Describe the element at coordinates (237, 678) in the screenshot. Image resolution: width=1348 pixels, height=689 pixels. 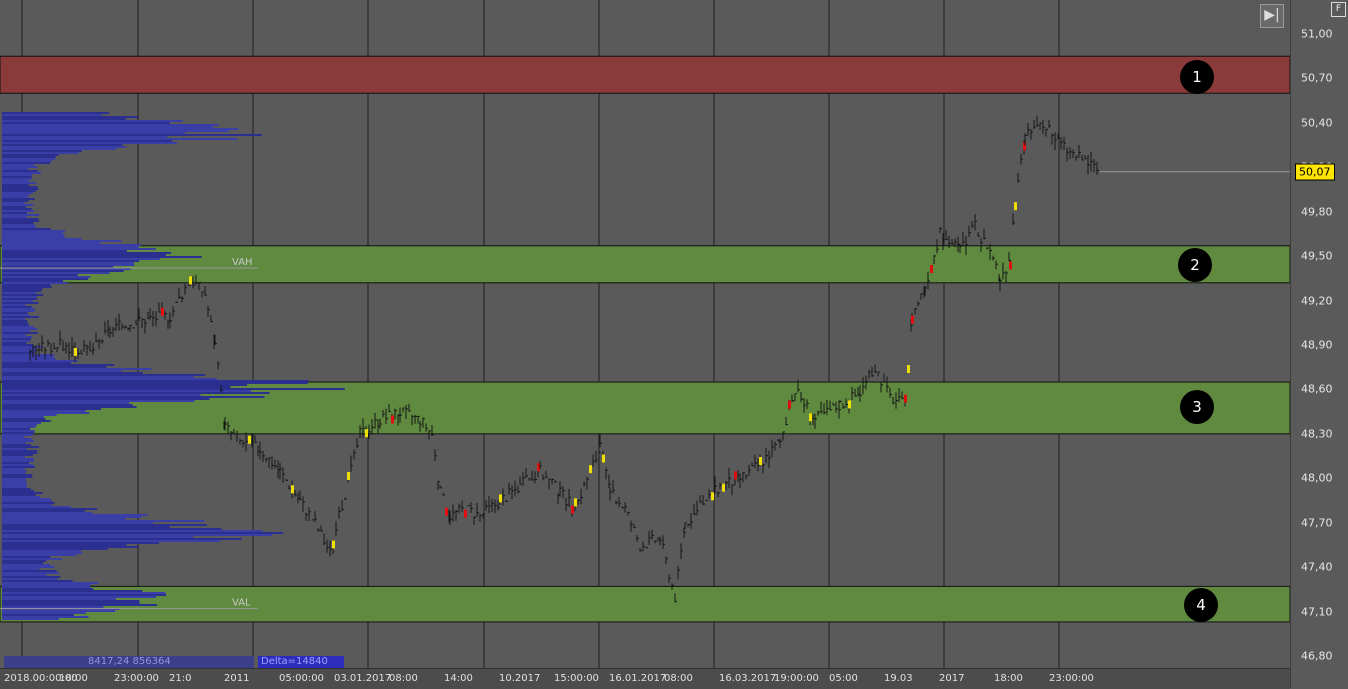
I see `time-tick-label: 2011` at that location.